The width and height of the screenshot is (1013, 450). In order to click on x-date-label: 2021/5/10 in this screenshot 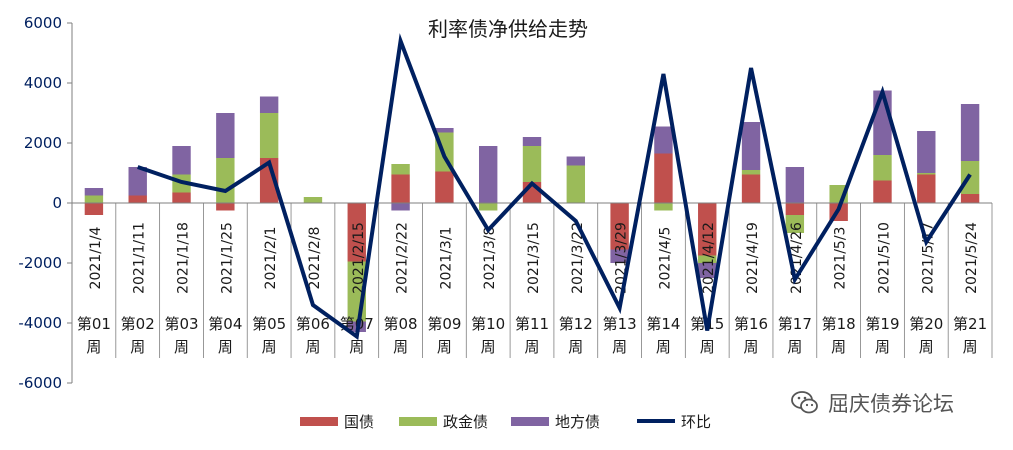, I will do `click(884, 258)`.